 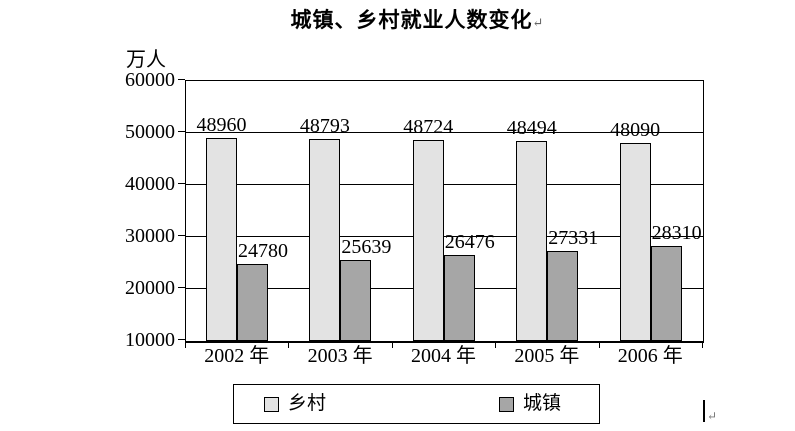 I want to click on y-axis-label: 60000, so click(x=150, y=80).